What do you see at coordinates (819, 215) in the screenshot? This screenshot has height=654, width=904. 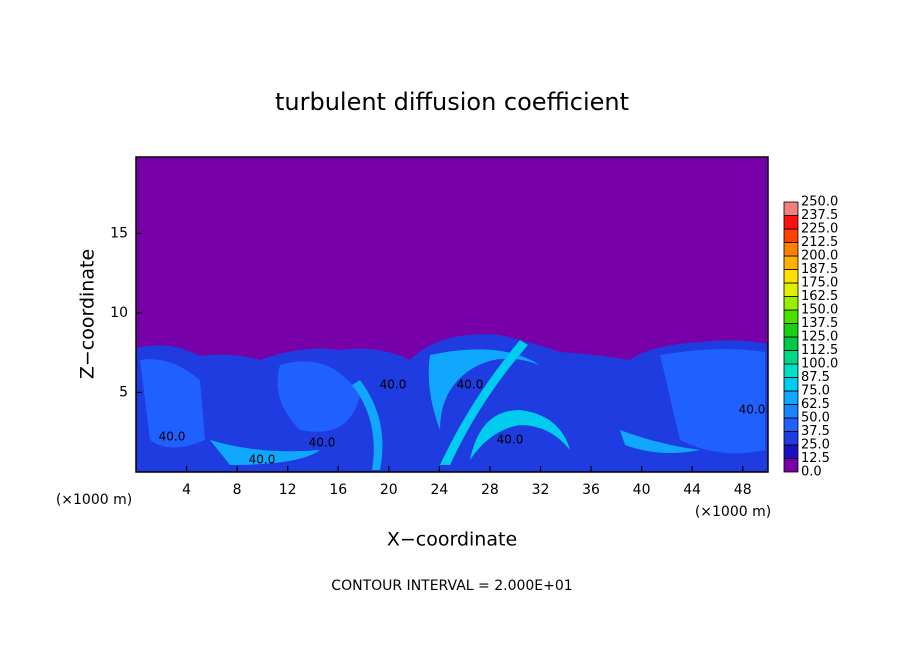 I see `colorbar-label: 237.5` at bounding box center [819, 215].